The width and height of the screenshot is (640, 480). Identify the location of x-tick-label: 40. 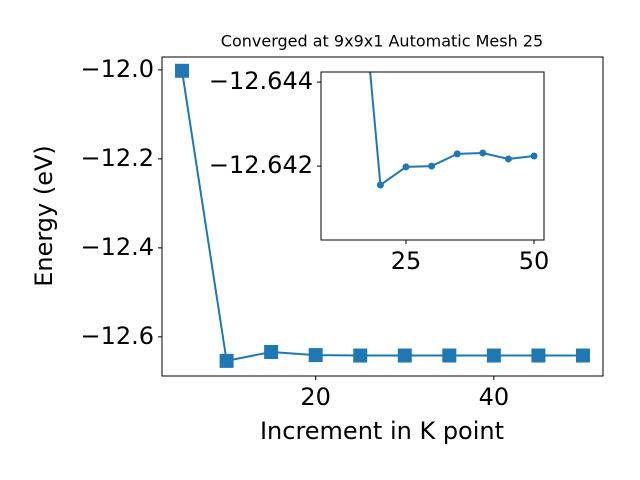
(494, 397).